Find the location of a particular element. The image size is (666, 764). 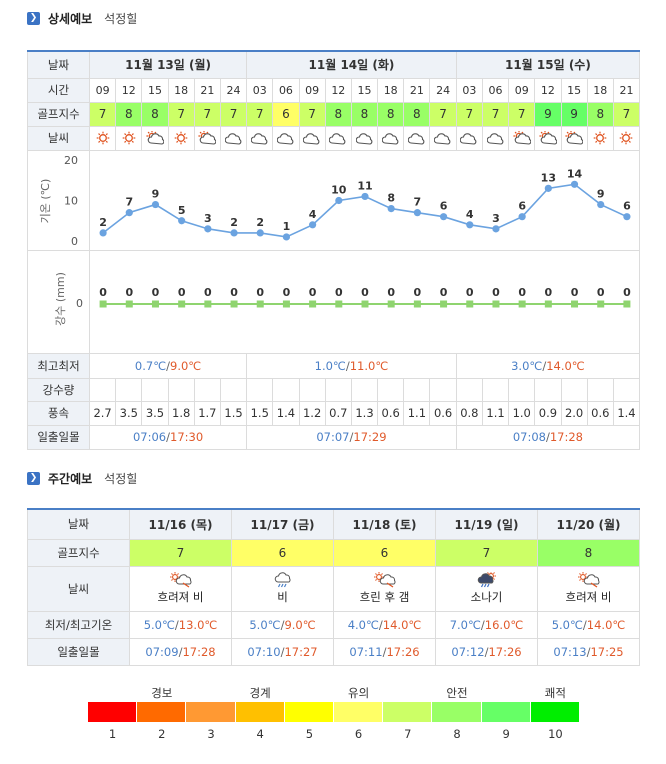

sunrise-time: 07:07 is located at coordinates (333, 437).